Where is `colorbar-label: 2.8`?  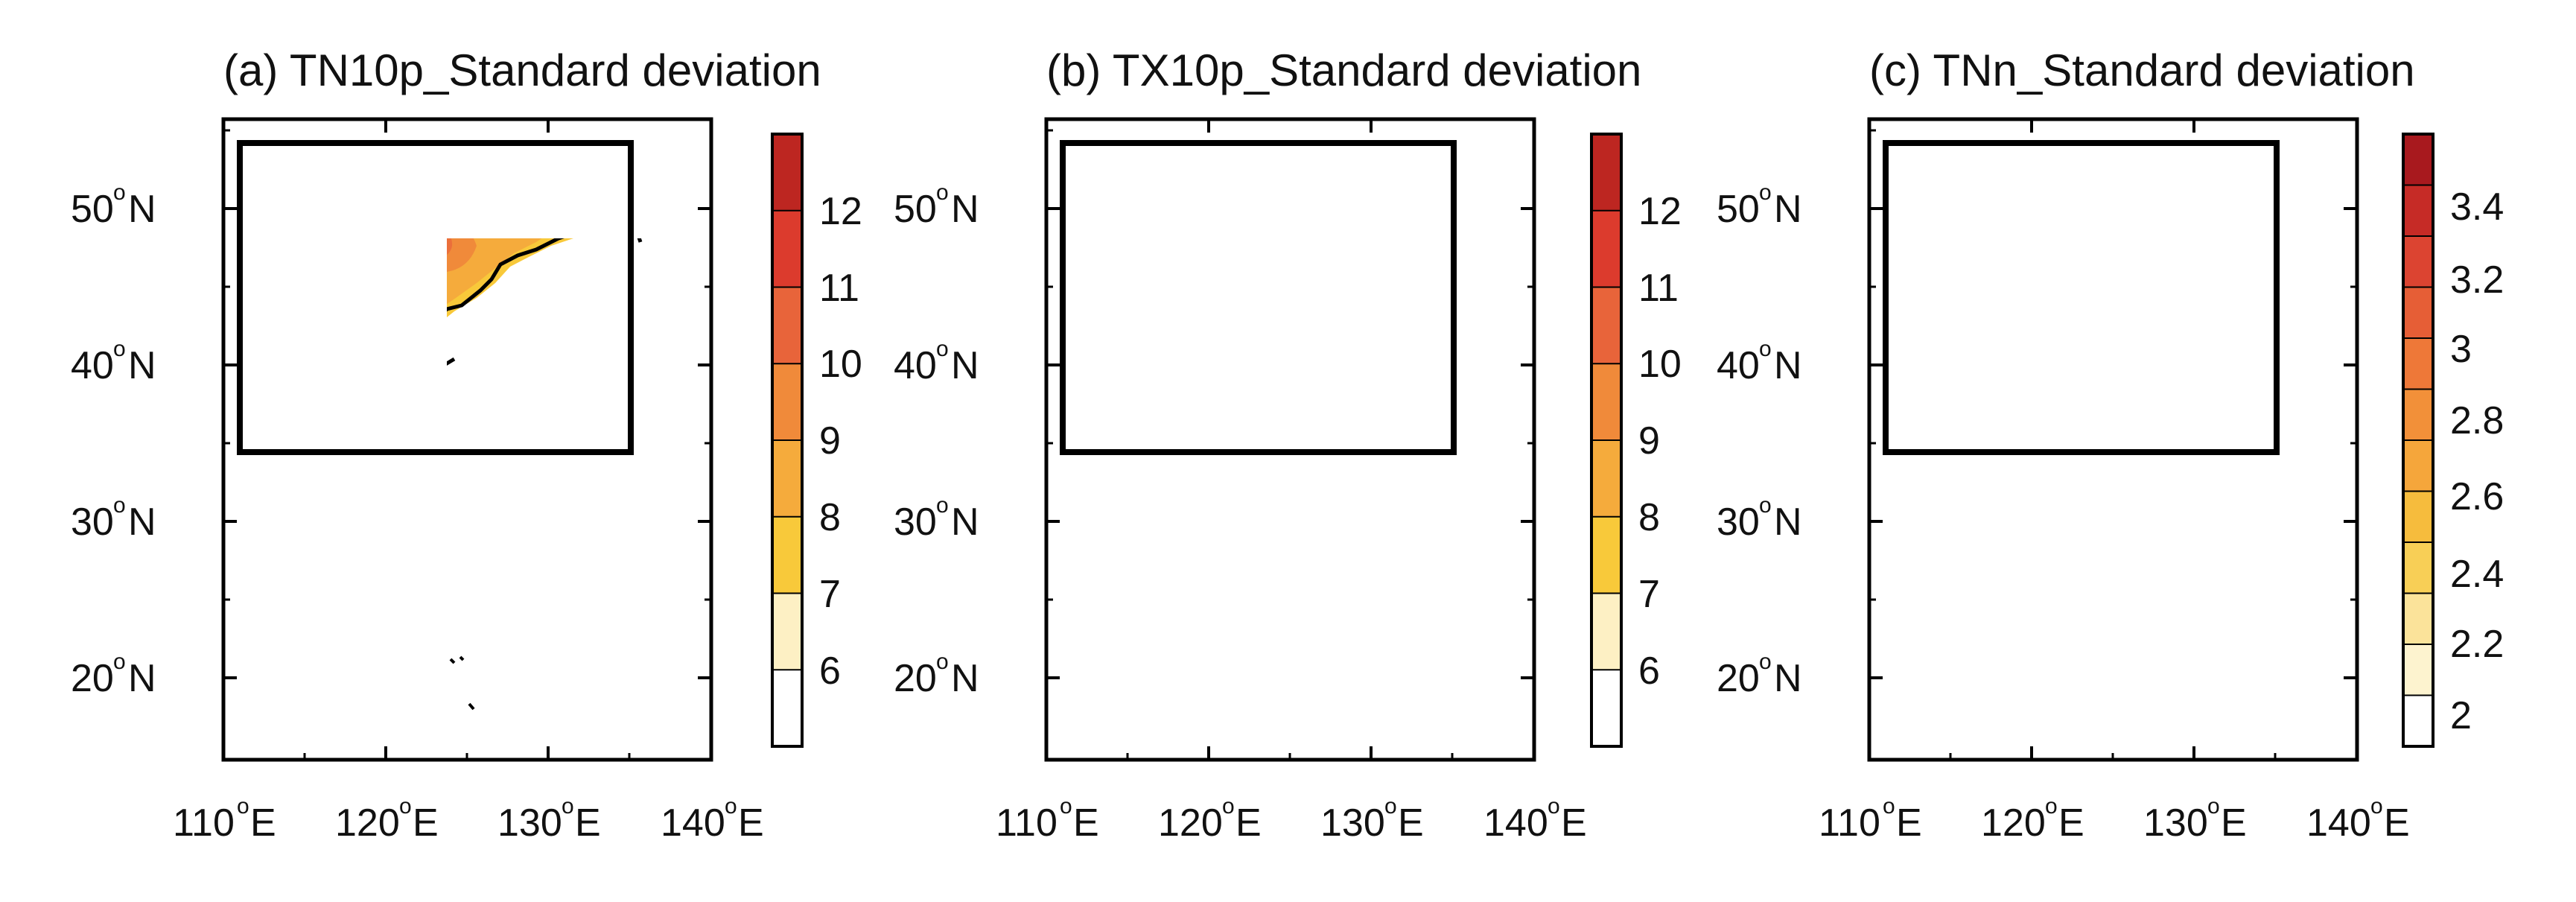
colorbar-label: 2.8 is located at coordinates (2477, 420).